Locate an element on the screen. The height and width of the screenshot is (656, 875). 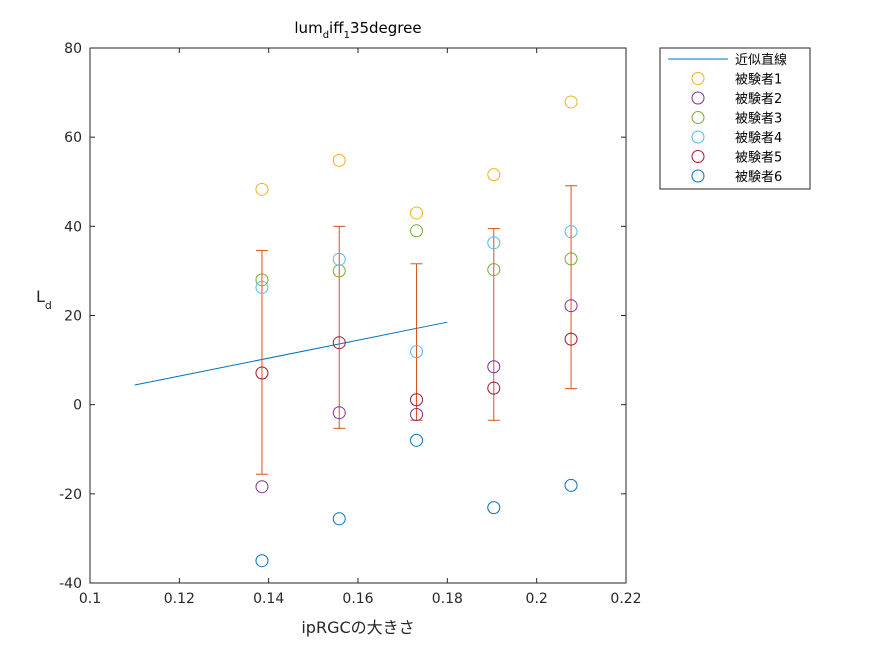
y-tick-label: 80 is located at coordinates (73, 49).